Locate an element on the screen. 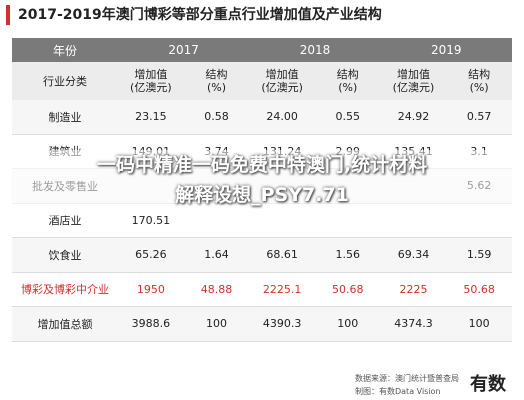 This screenshot has height=400, width=524. cell: 增加值总额 is located at coordinates (65, 324).